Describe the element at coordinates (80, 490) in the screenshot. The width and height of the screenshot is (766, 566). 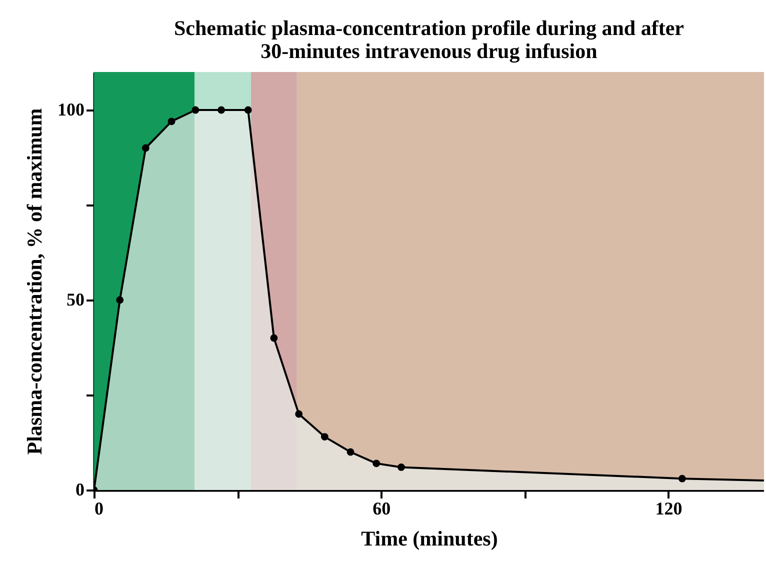
I see `y-tick-label: 0` at that location.